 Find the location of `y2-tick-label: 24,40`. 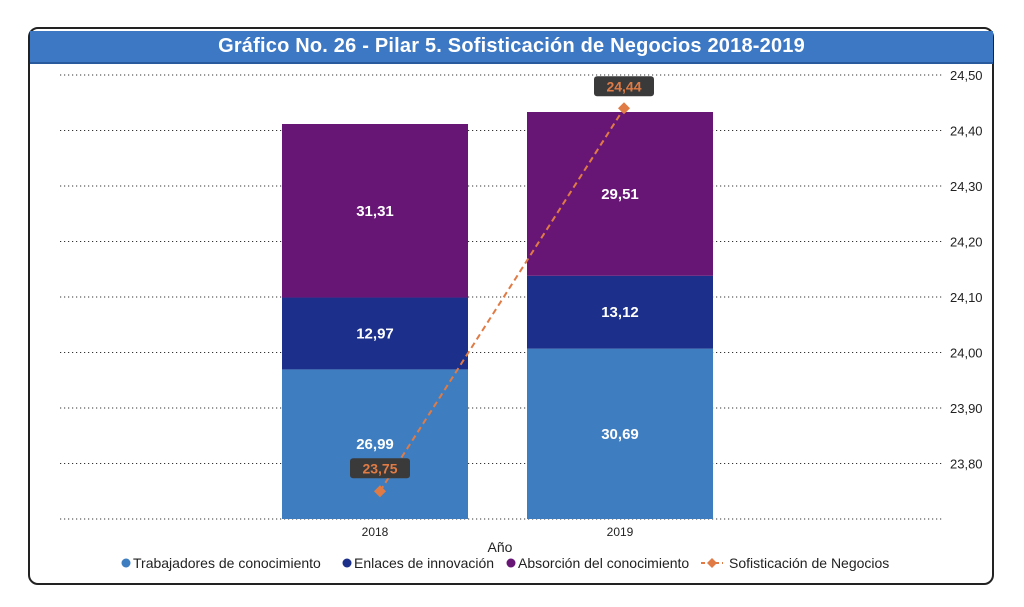

y2-tick-label: 24,40 is located at coordinates (966, 131).